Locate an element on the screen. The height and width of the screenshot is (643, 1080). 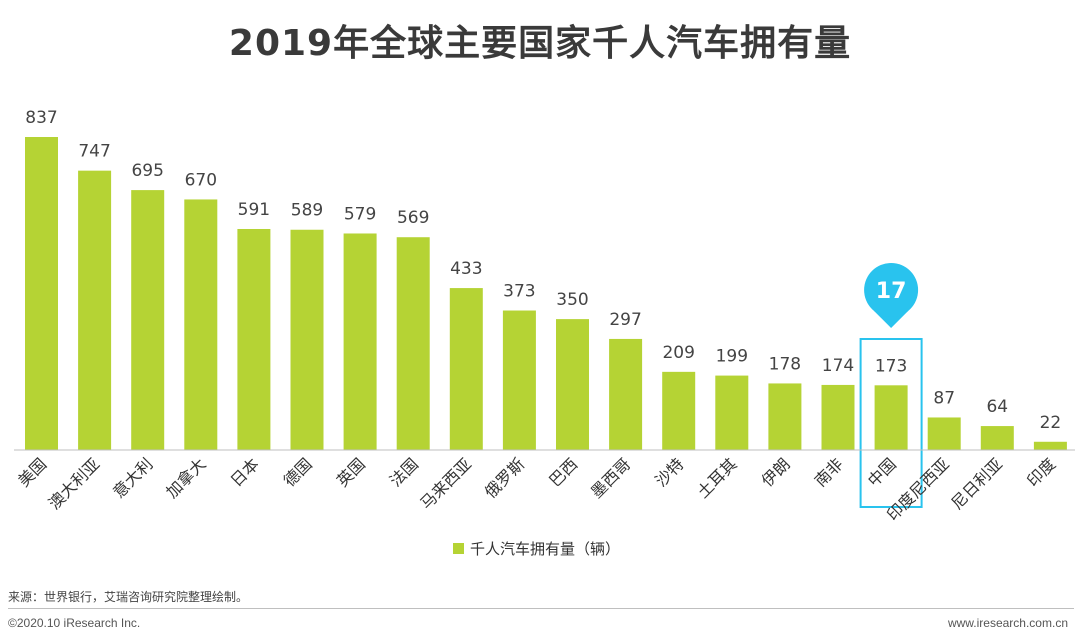
legend: 千人汽车拥有量（辆） is located at coordinates (536, 548).